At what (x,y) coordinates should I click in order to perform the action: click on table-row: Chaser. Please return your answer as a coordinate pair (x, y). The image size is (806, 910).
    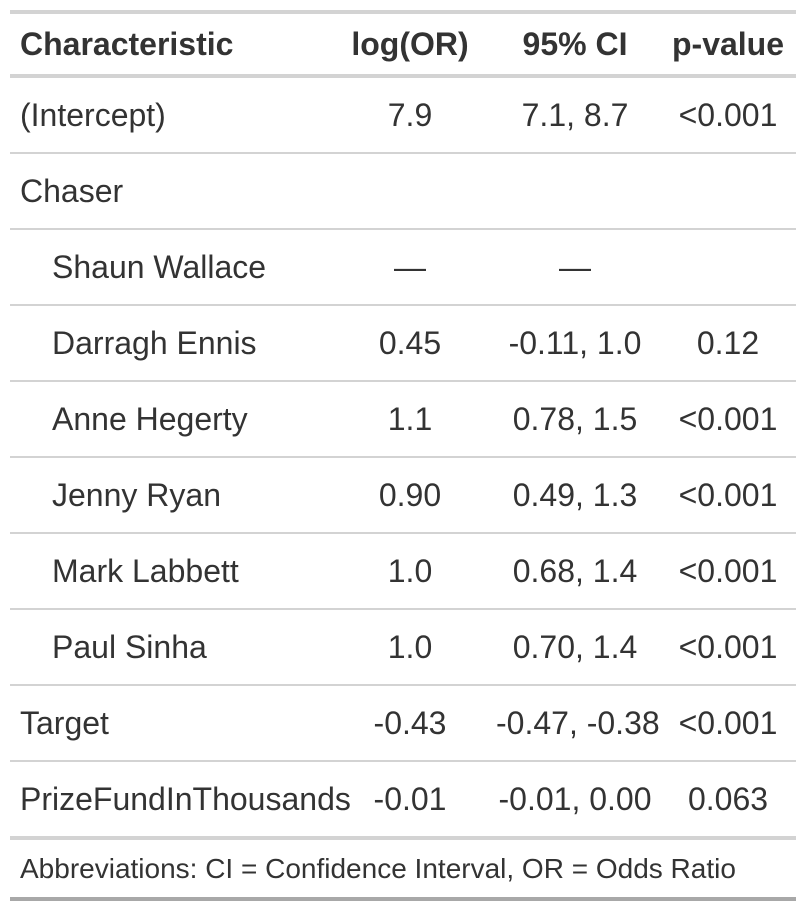
    Looking at the image, I should click on (403, 191).